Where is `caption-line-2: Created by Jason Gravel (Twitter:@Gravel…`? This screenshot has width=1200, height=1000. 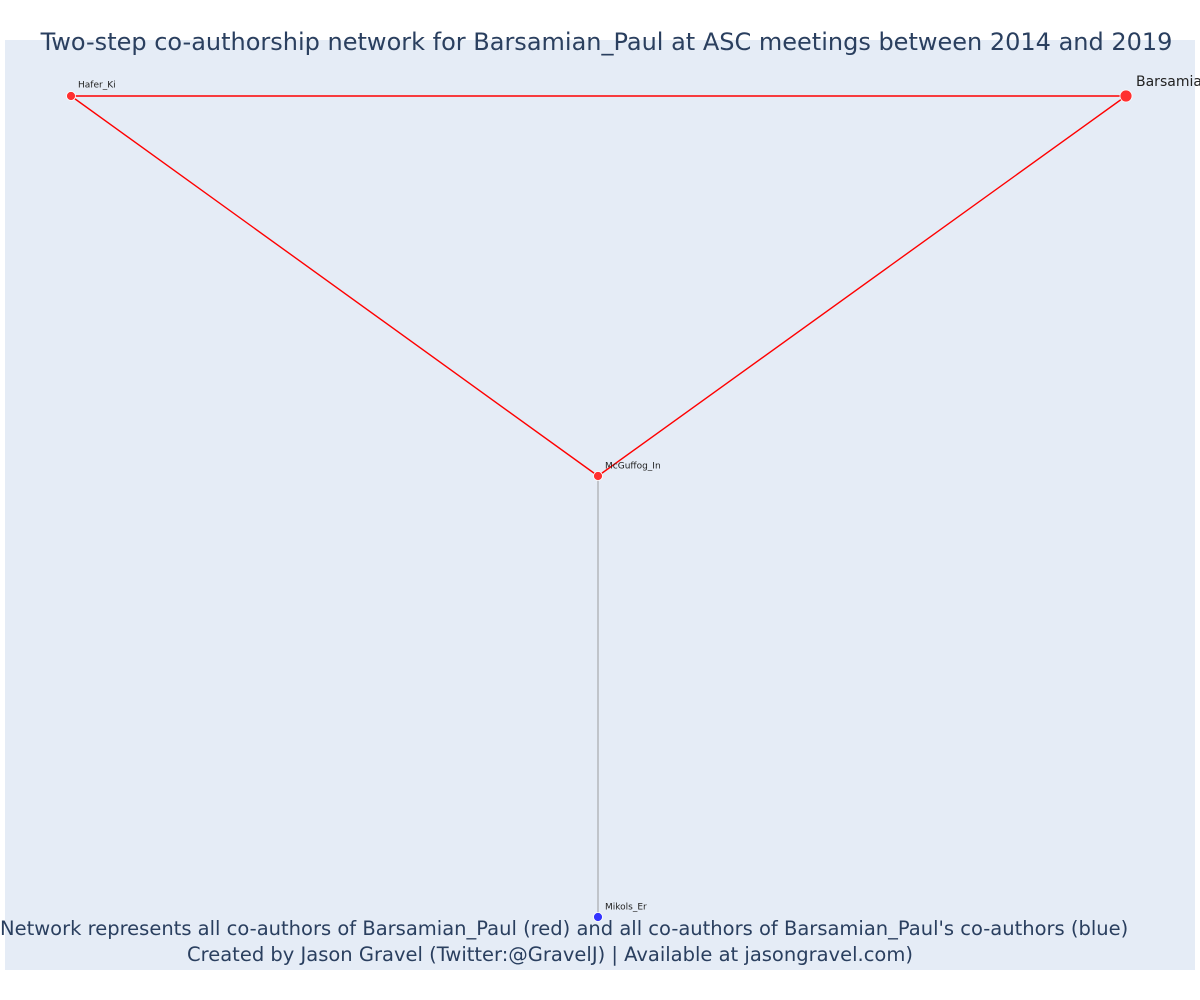 caption-line-2: Created by Jason Gravel (Twitter:@Gravel… is located at coordinates (550, 954).